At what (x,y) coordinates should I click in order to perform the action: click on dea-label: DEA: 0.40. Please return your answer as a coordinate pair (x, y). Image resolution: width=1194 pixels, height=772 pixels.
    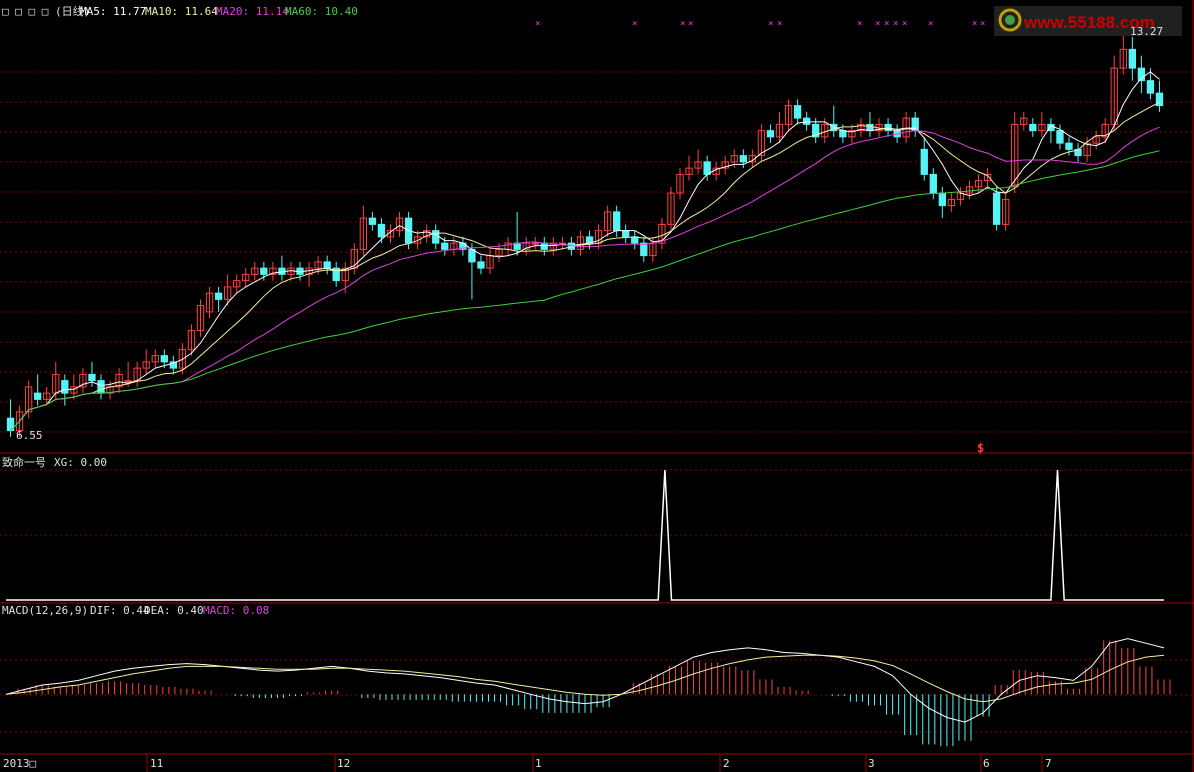
    Looking at the image, I should click on (174, 610).